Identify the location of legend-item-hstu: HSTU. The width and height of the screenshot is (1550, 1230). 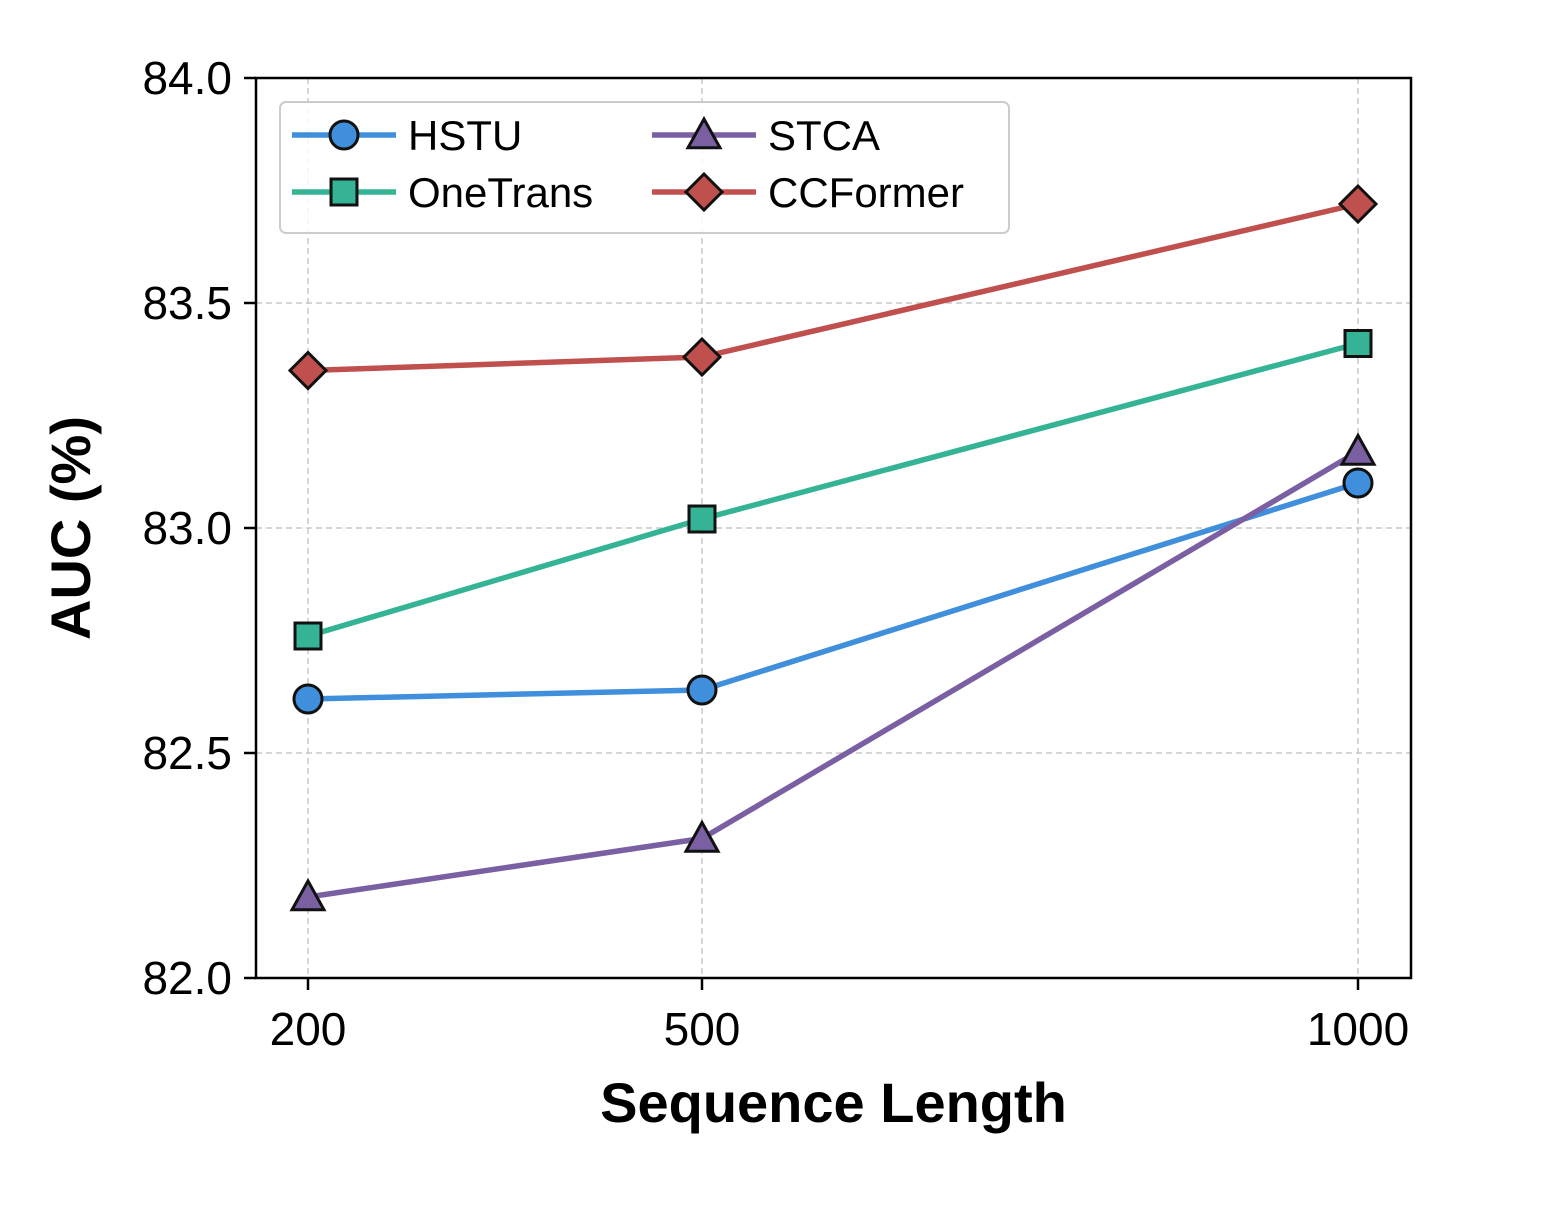
(407, 135).